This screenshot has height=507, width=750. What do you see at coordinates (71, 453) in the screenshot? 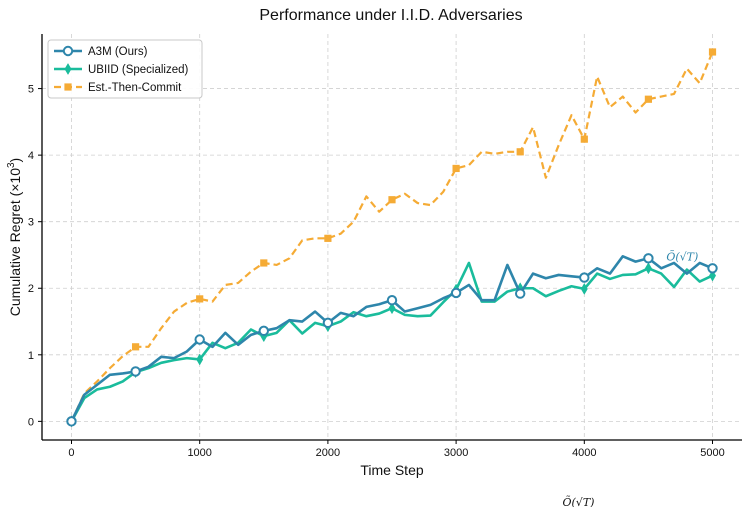
I see `x-tick-label-0: 0` at bounding box center [71, 453].